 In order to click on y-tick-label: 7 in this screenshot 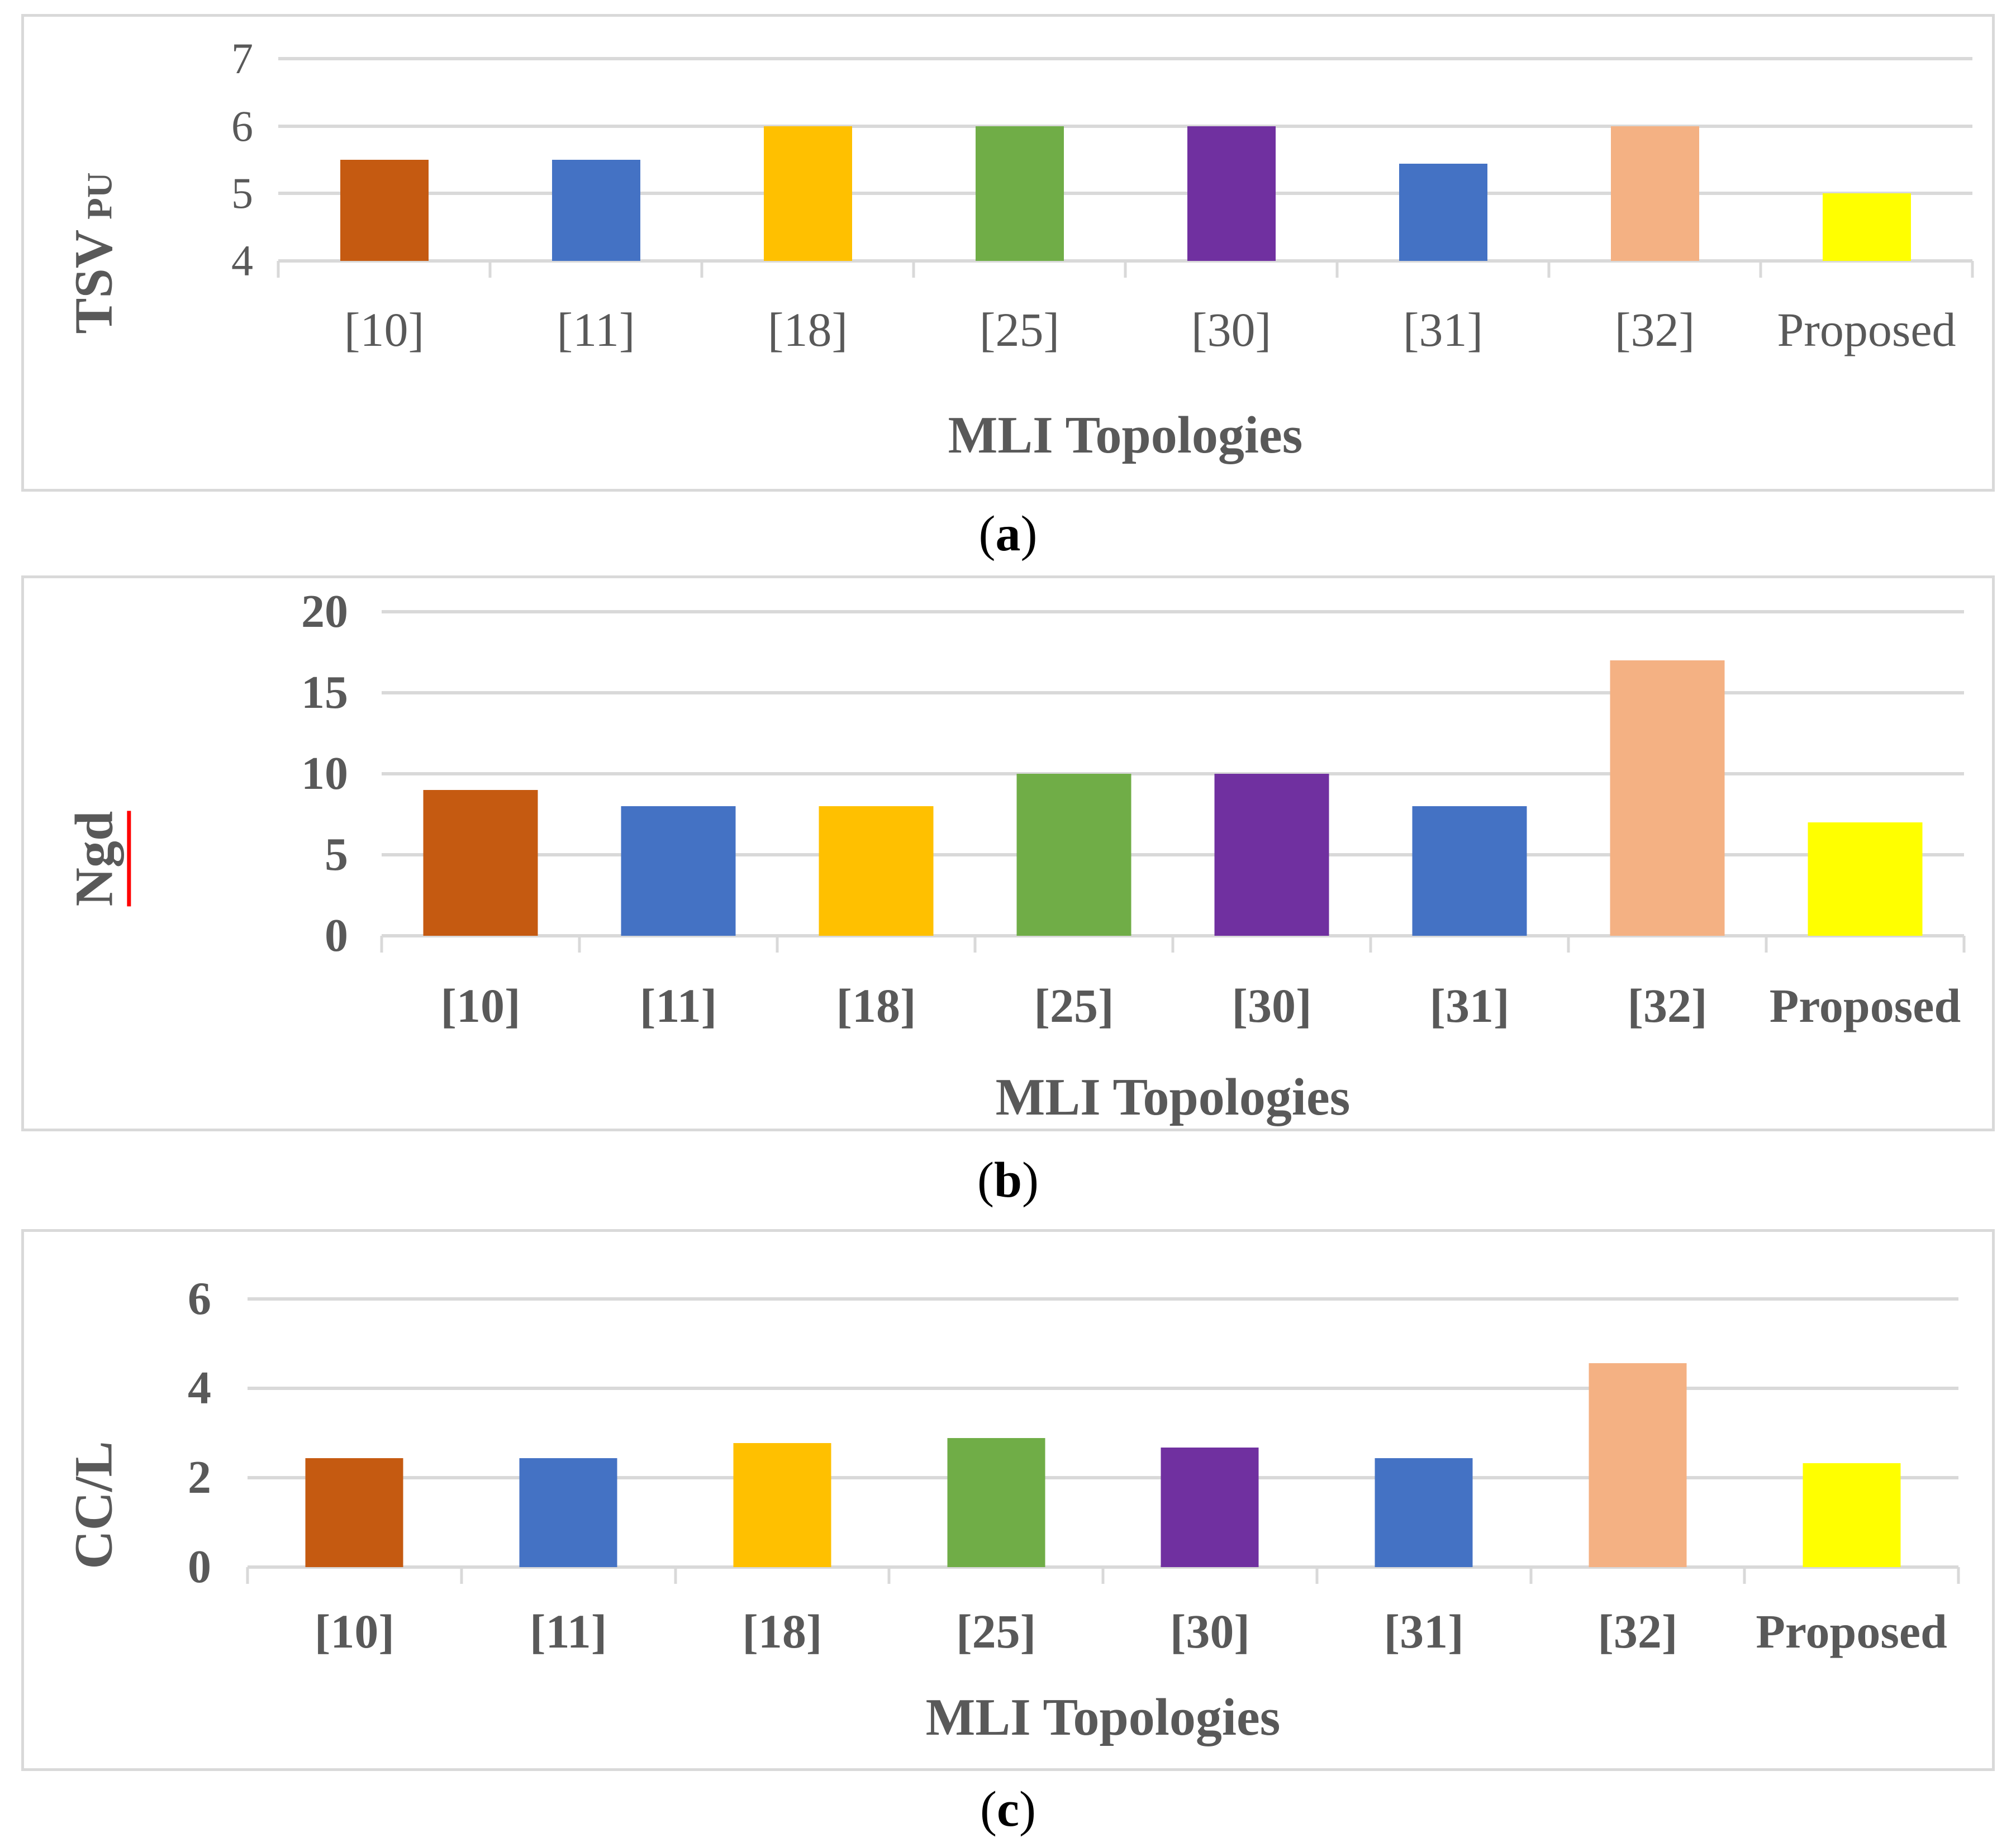, I will do `click(242, 58)`.